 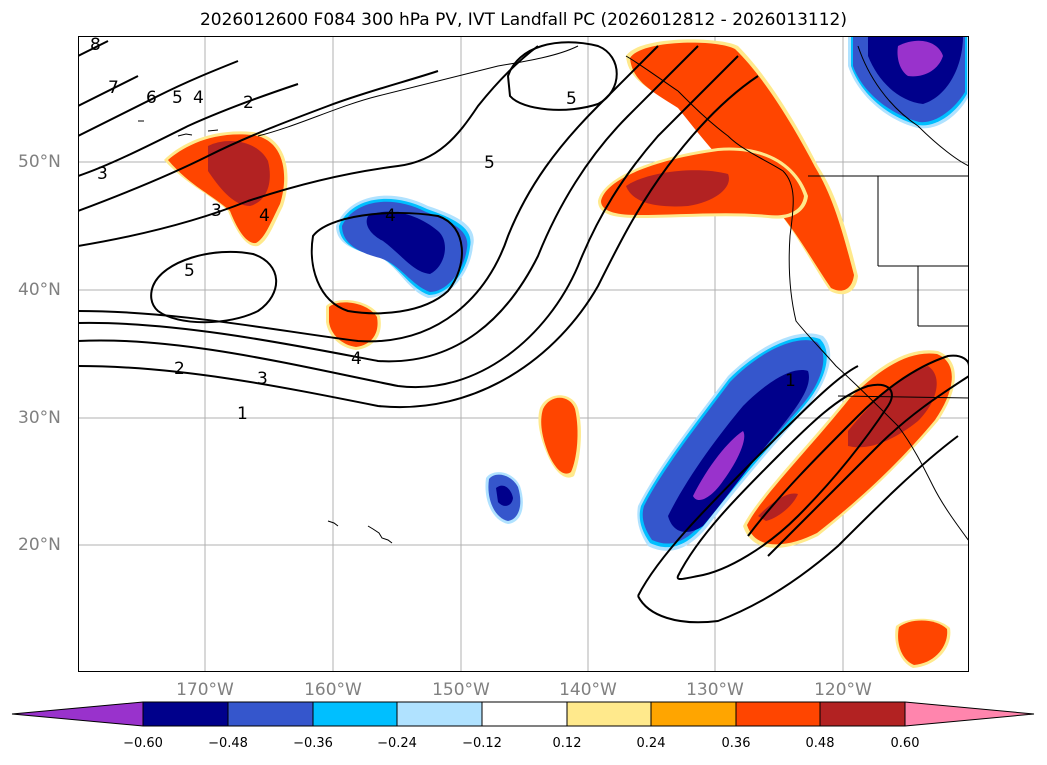 What do you see at coordinates (820, 743) in the screenshot?
I see `colorbar-tick-label: 0.48` at bounding box center [820, 743].